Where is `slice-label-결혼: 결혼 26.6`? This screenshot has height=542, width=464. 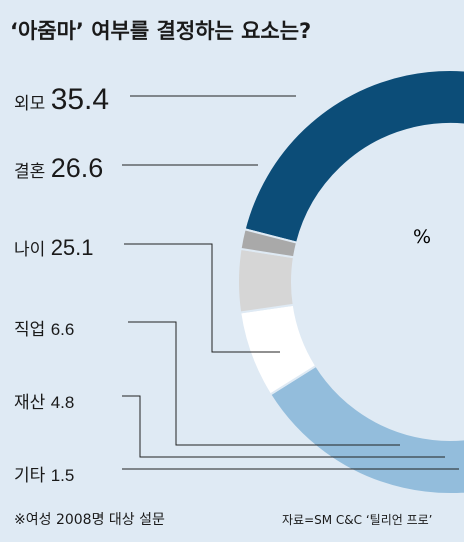
slice-label-결혼: 결혼 26.6 is located at coordinates (58, 168).